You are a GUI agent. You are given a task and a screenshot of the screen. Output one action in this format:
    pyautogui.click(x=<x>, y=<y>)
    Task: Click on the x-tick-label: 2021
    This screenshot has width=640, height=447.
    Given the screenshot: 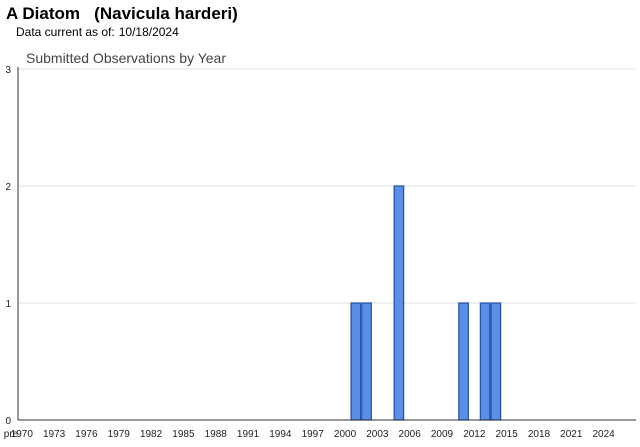 What is the action you would take?
    pyautogui.click(x=571, y=434)
    